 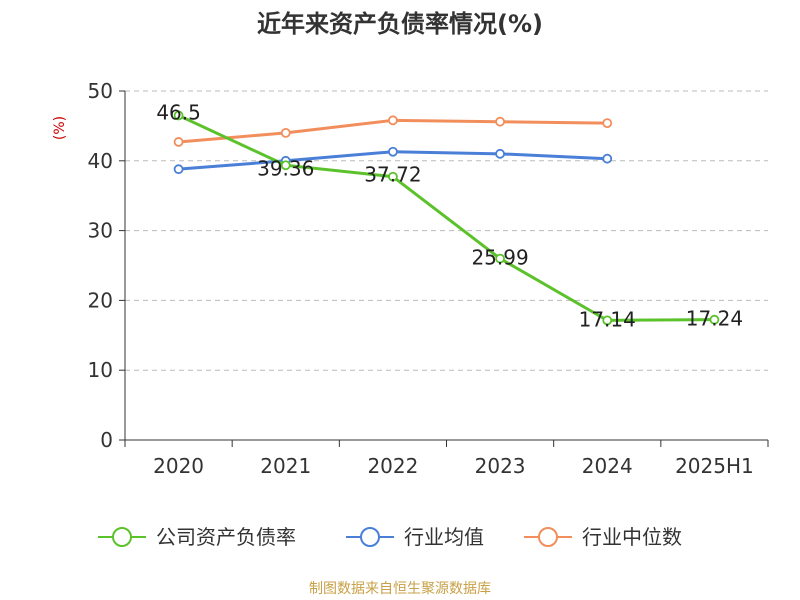 I want to click on x-tick-label: 2024, so click(x=607, y=466).